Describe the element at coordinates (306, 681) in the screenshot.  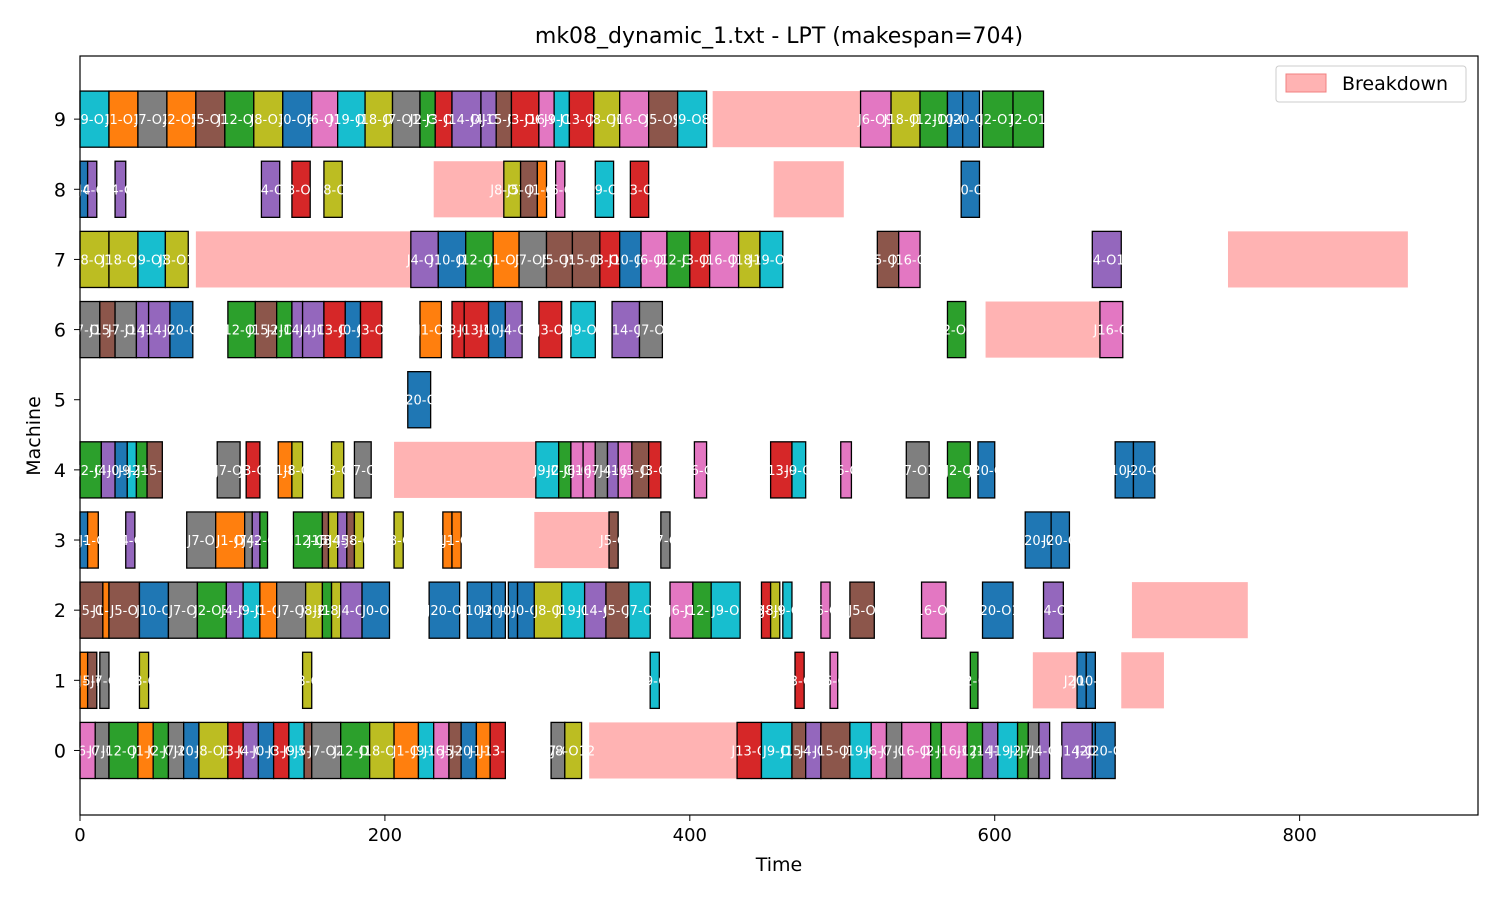
I see `operation-label-184: J8-O` at that location.